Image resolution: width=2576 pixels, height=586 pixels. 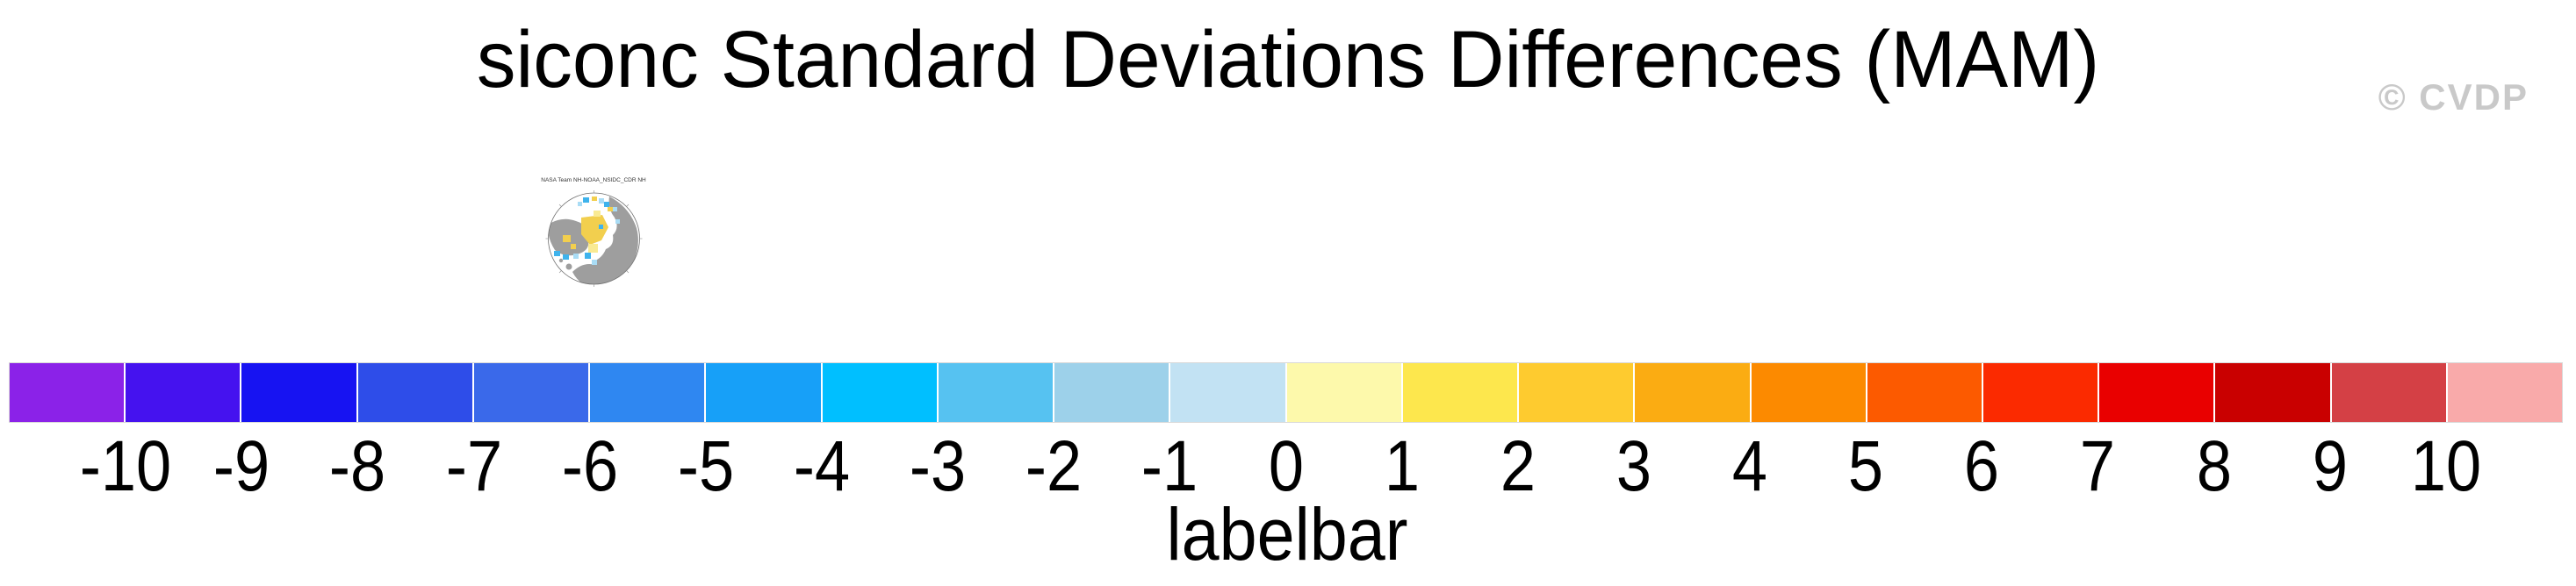 I want to click on labelbar-tick-label: 3, so click(x=1633, y=466).